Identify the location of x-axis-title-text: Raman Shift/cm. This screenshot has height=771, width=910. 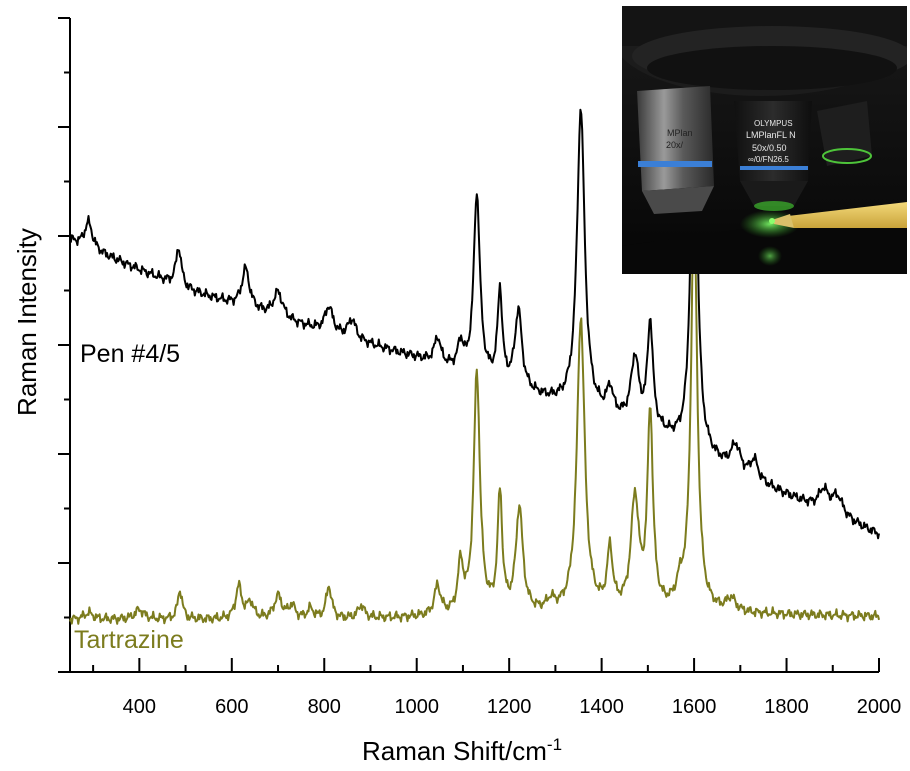
(454, 751).